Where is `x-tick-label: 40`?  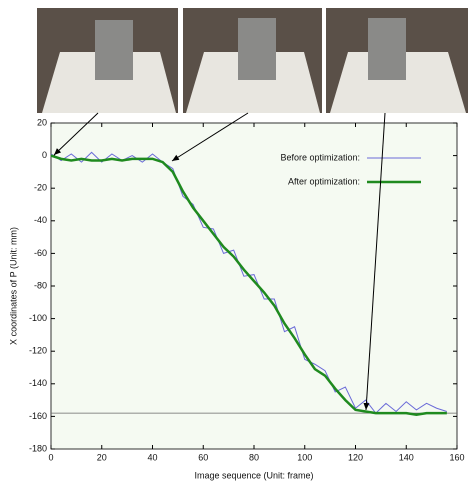 x-tick-label: 40 is located at coordinates (152, 457).